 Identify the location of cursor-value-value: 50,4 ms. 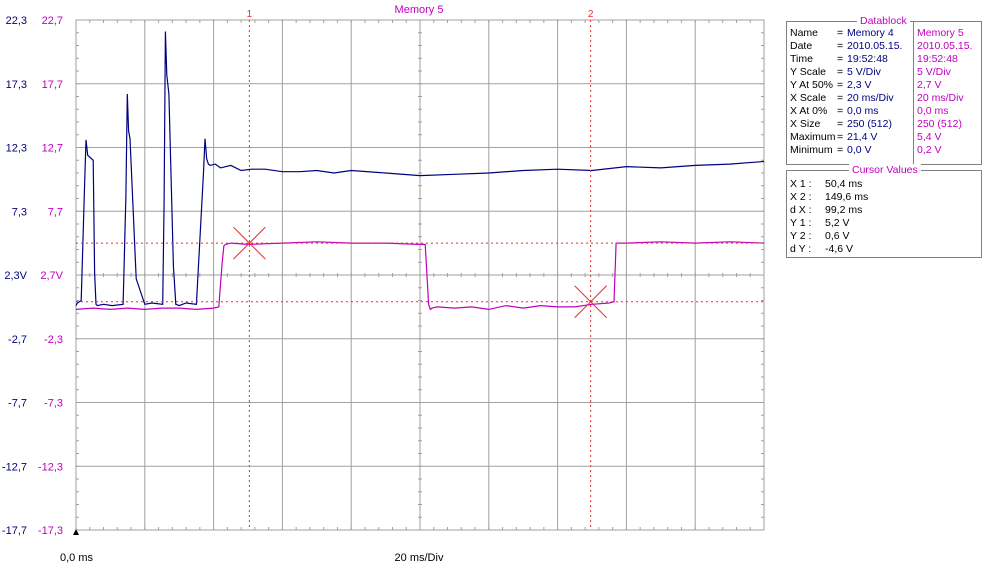
(844, 184).